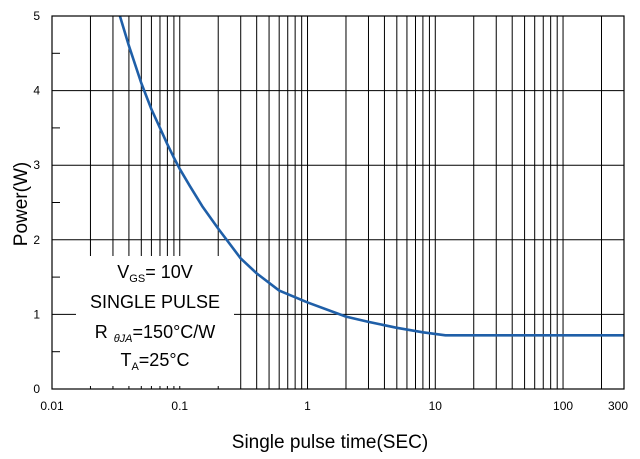  I want to click on y-axis-title: Power(W), so click(21, 204).